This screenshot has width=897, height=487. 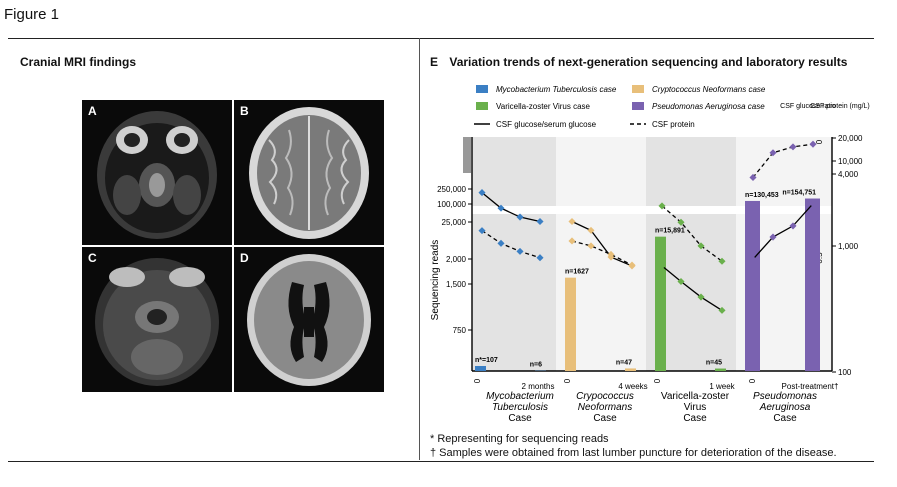 I want to click on case-name-3-1: Aeruginosa, so click(x=785, y=407).